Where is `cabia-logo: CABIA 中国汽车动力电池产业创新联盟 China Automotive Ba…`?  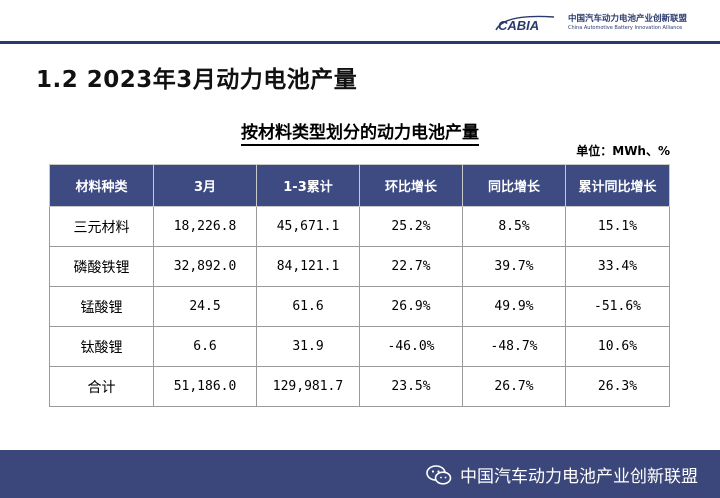 cabia-logo: CABIA 中国汽车动力电池产业创新联盟 China Automotive Ba… is located at coordinates (590, 23).